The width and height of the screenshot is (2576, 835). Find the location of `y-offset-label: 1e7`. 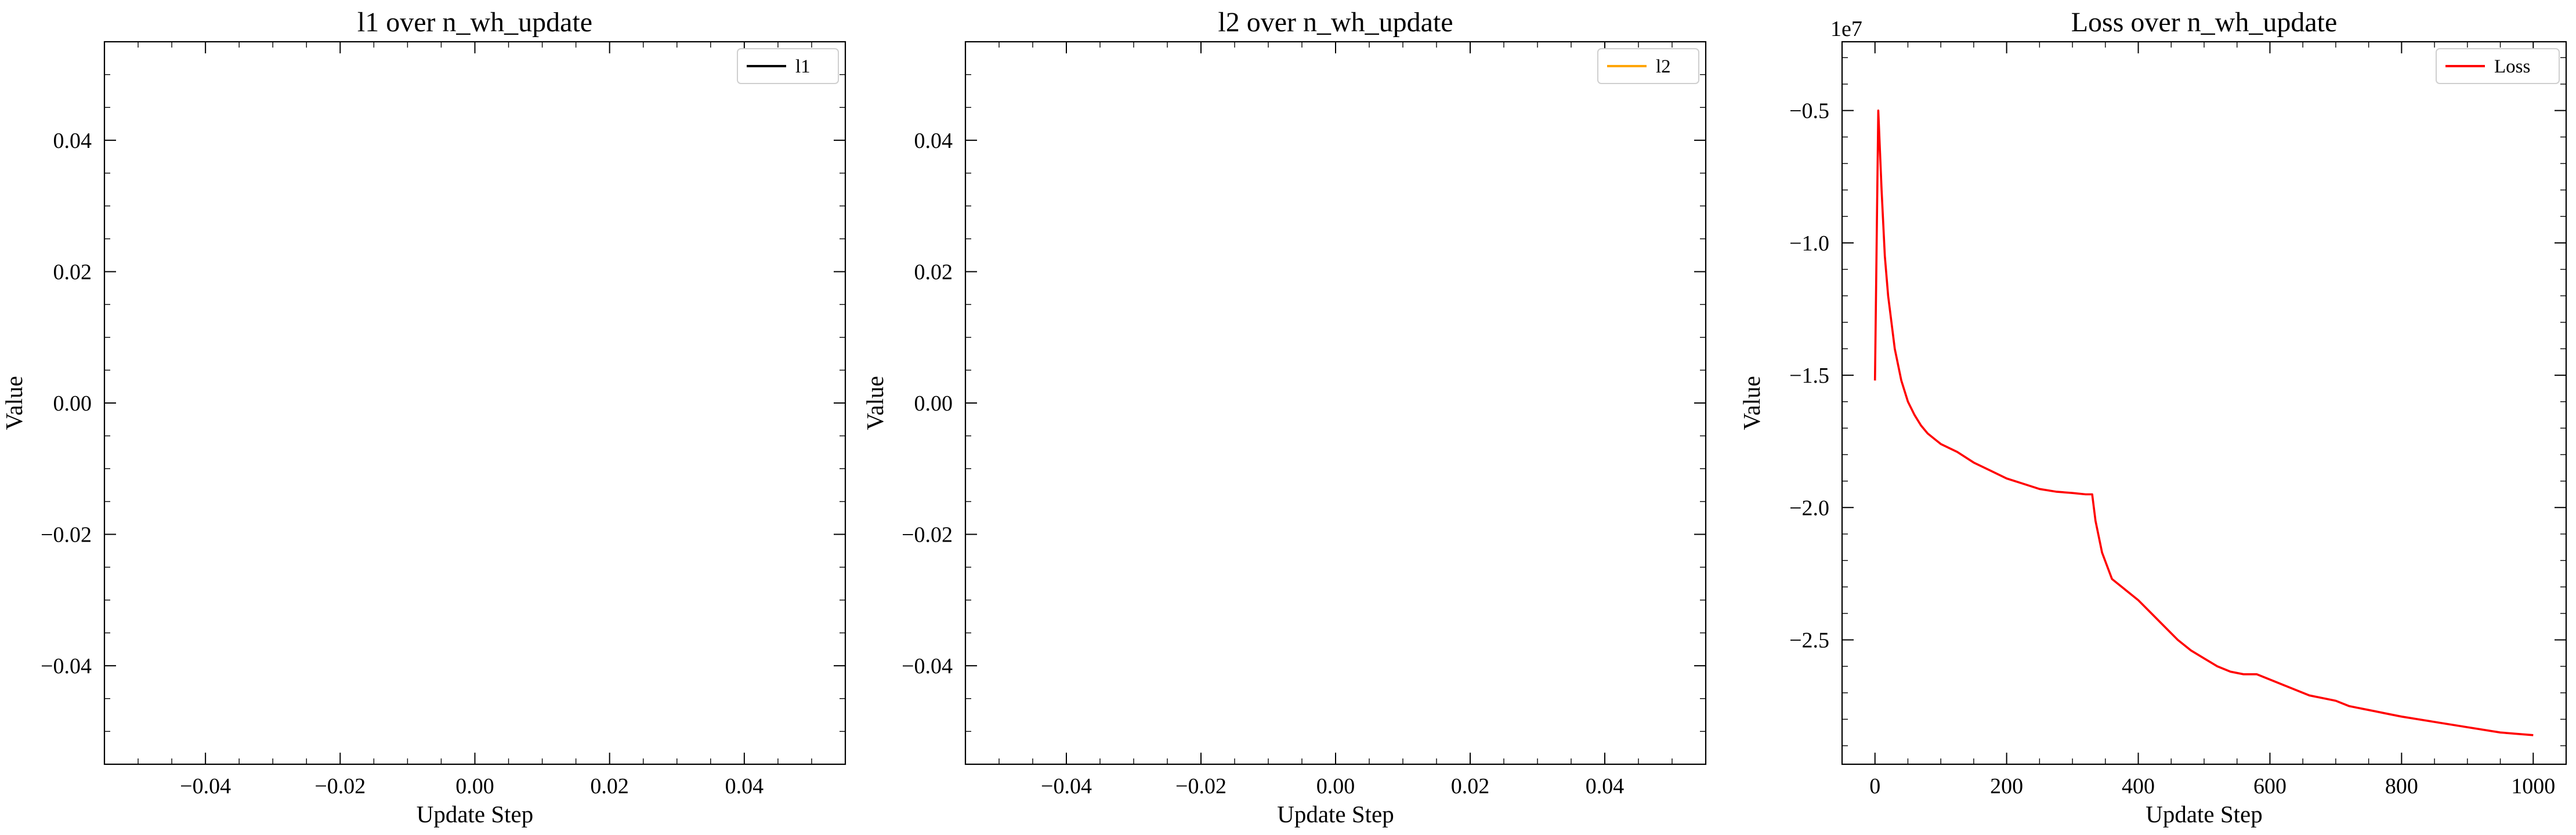

y-offset-label: 1e7 is located at coordinates (1846, 29).